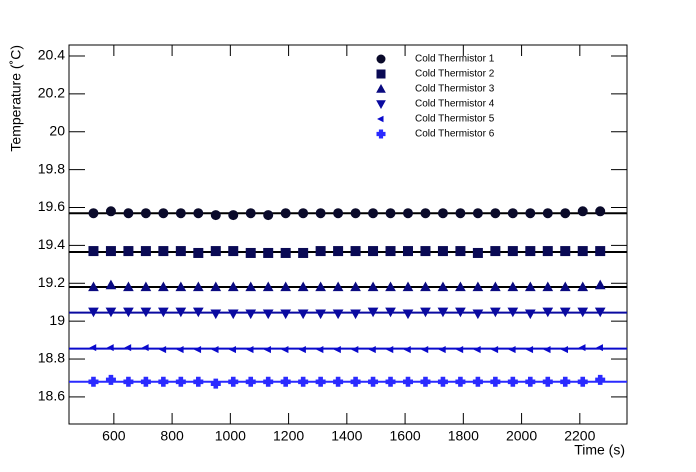 This screenshot has height=472, width=696. What do you see at coordinates (57, 130) in the screenshot?
I see `y-tick-label: 20` at bounding box center [57, 130].